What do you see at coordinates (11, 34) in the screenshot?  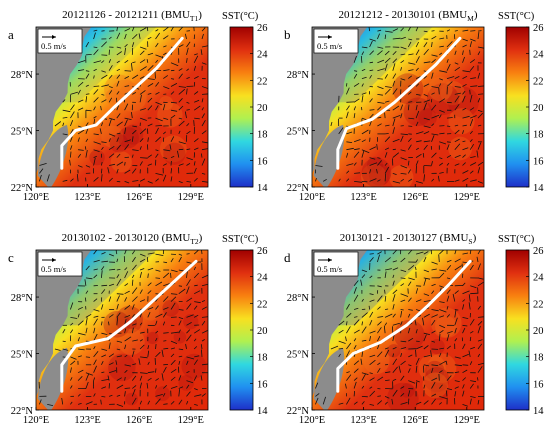 I see `panel-letter: a` at bounding box center [11, 34].